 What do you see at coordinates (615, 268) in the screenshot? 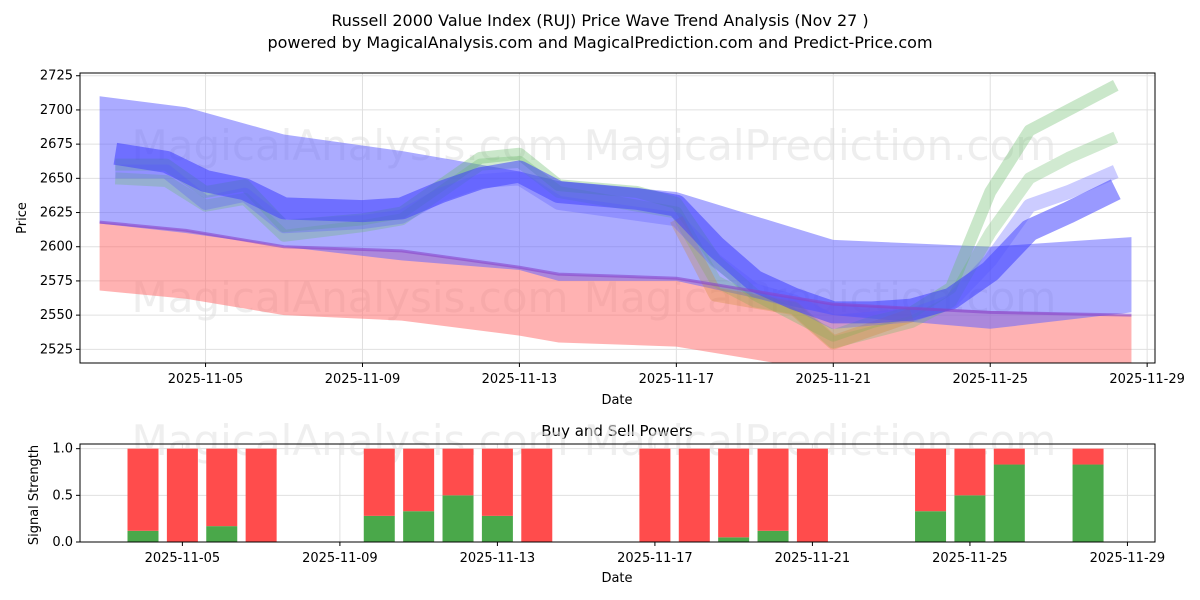
I see `blue-lower-line` at bounding box center [615, 268].